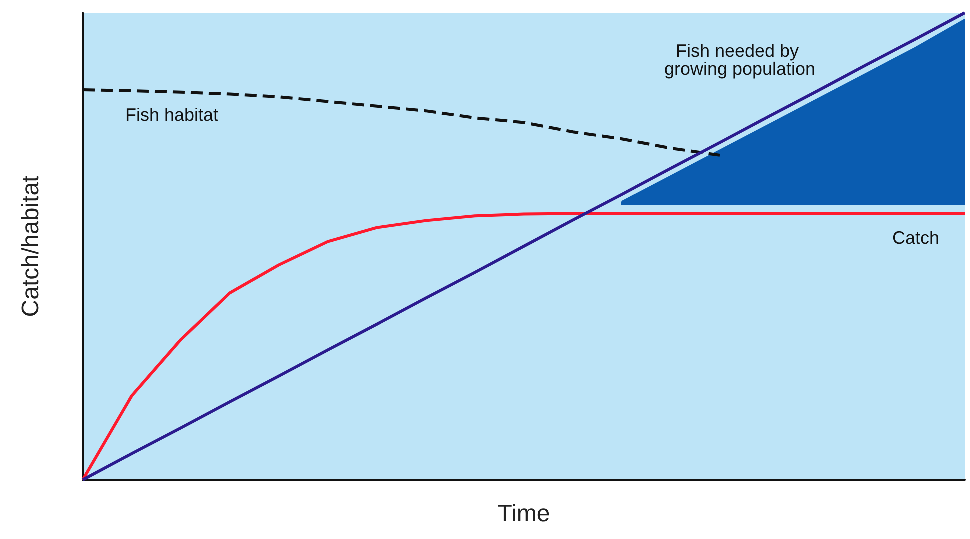 The width and height of the screenshot is (970, 539). I want to click on x-axis-title: Time, so click(524, 514).